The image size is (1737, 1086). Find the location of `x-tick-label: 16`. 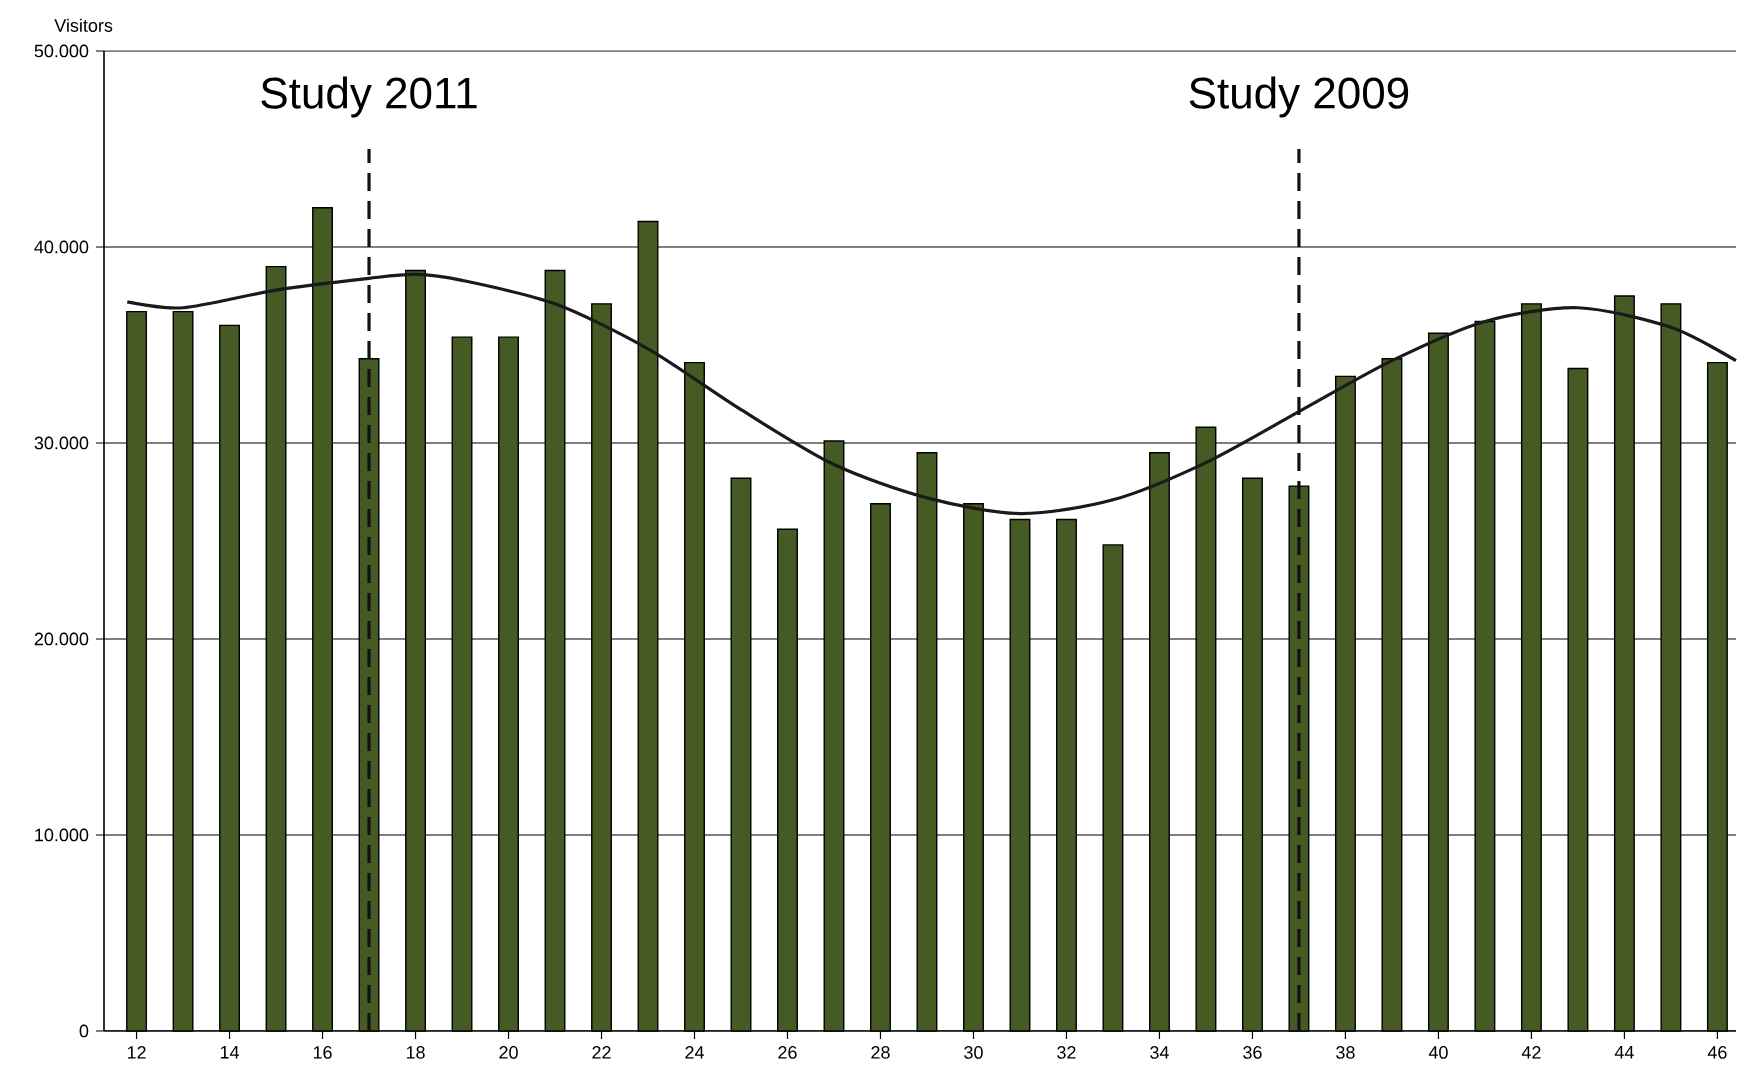

x-tick-label: 16 is located at coordinates (322, 1052).